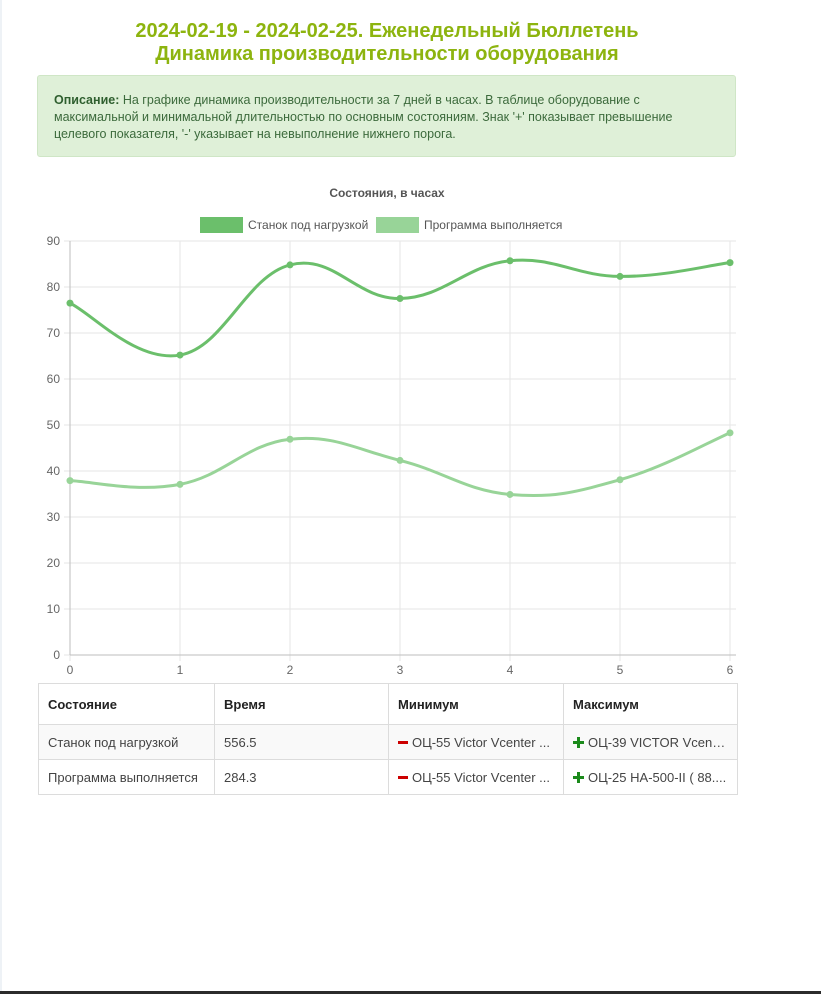 The width and height of the screenshot is (821, 994). Describe the element at coordinates (126, 742) in the screenshot. I see `cell-state: Станок под нагрузкой` at that location.